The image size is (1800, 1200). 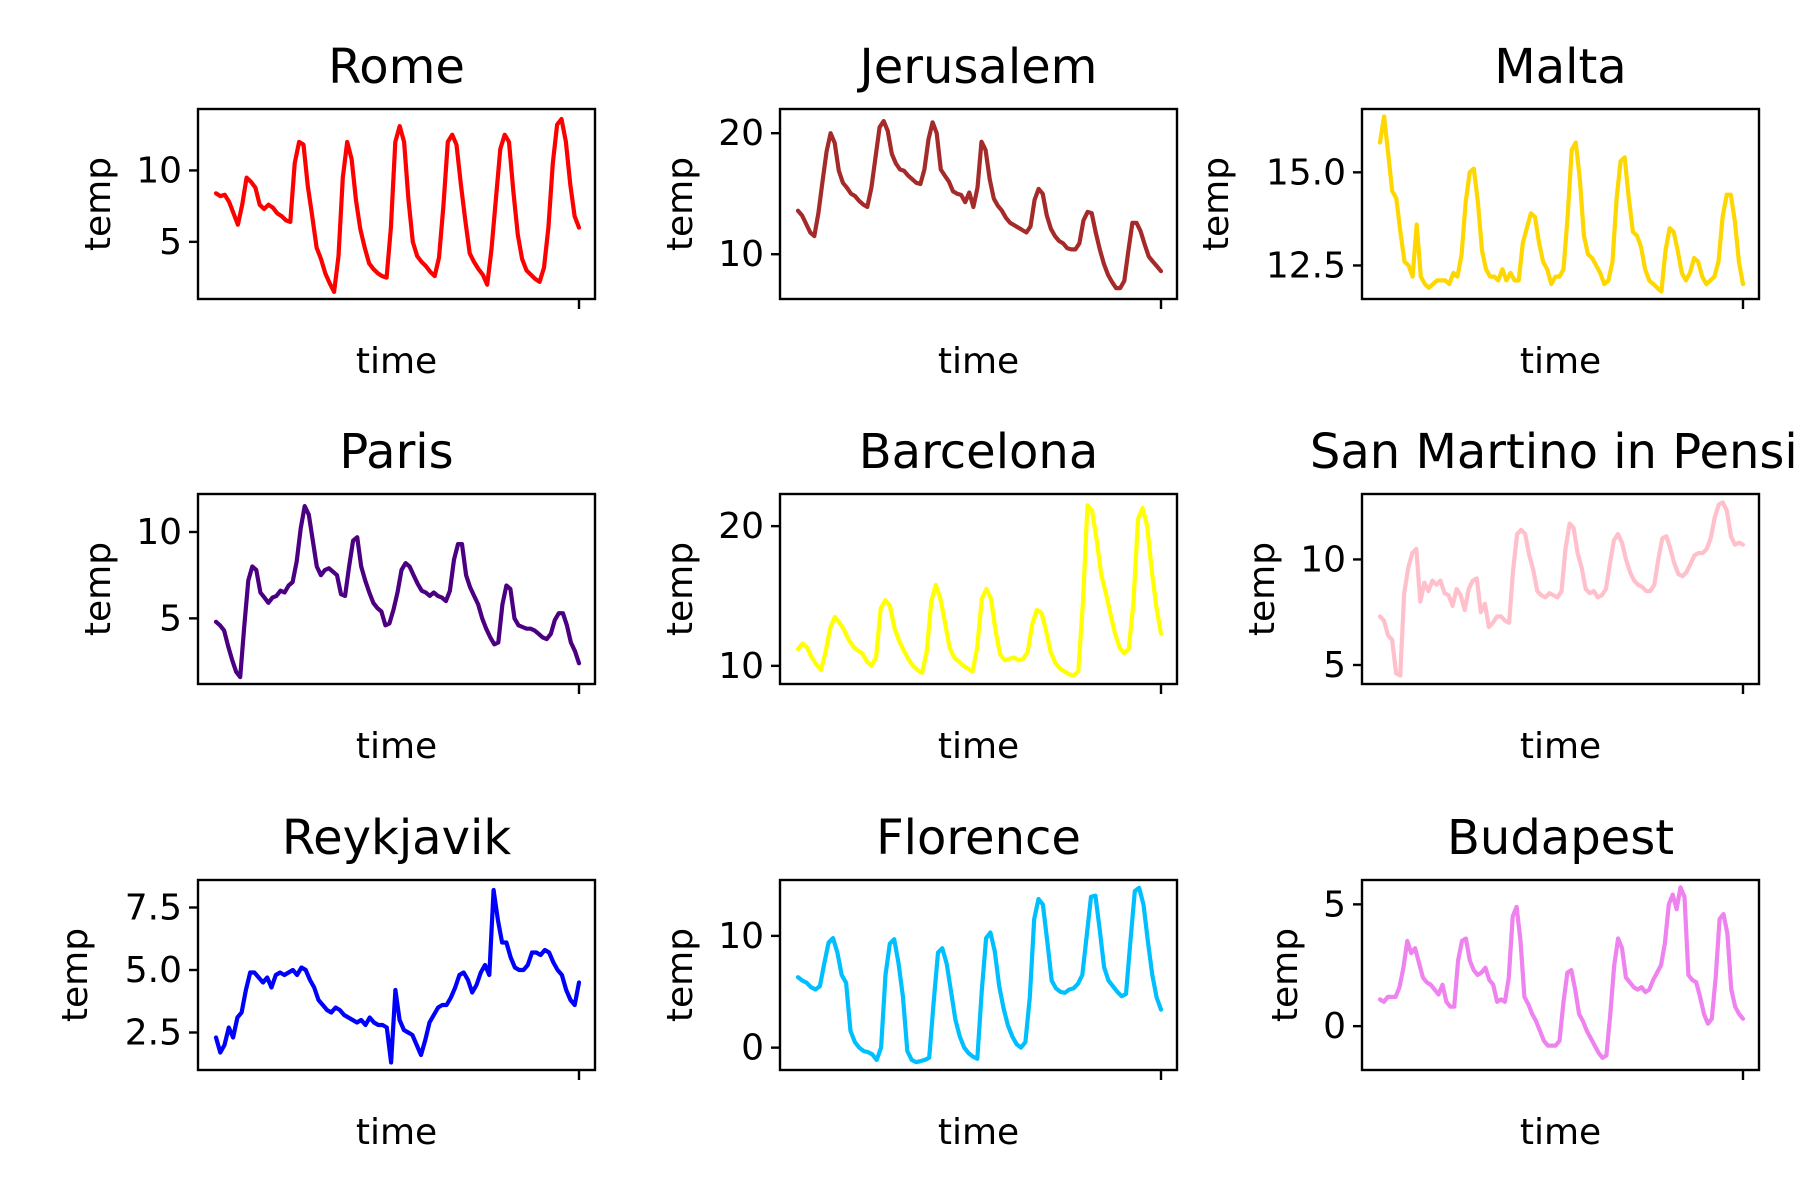 I want to click on series-line-budapest, so click(x=1561, y=972).